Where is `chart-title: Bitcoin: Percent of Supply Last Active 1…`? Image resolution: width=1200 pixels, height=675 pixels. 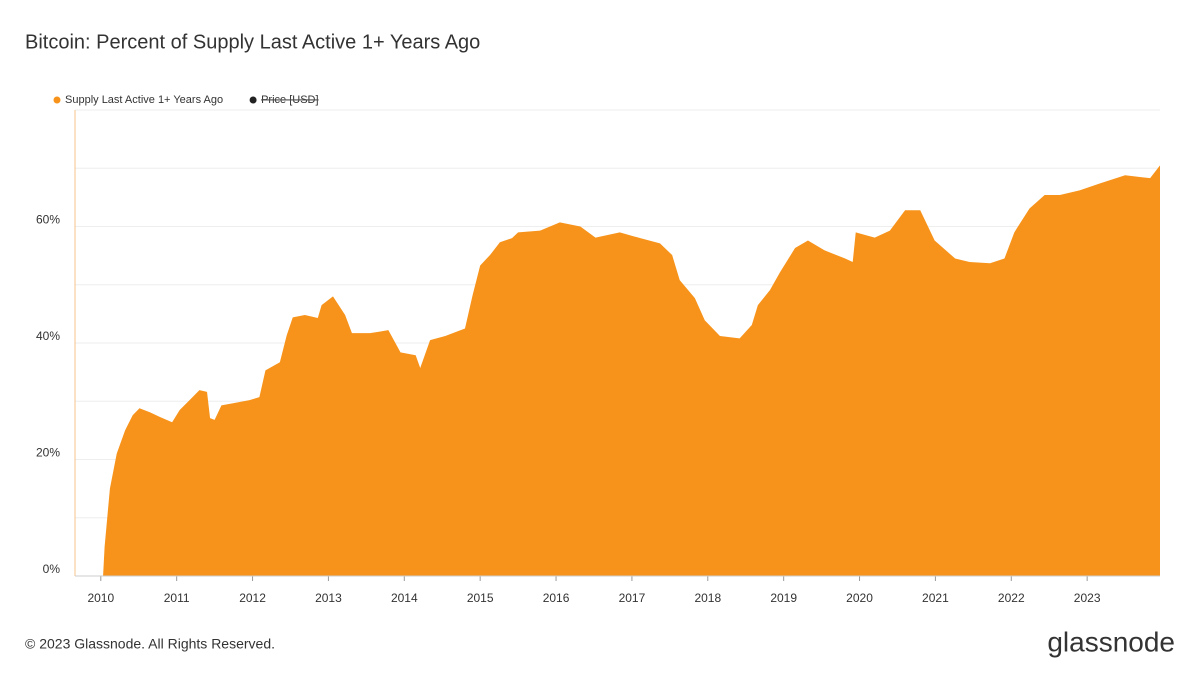
chart-title: Bitcoin: Percent of Supply Last Active 1… is located at coordinates (252, 42).